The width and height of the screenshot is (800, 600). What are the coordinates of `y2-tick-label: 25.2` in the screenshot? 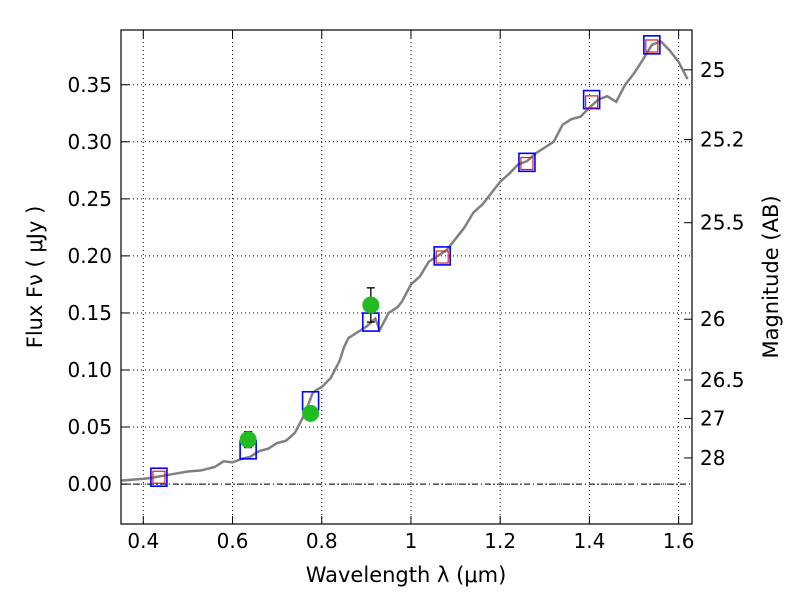 It's located at (722, 140).